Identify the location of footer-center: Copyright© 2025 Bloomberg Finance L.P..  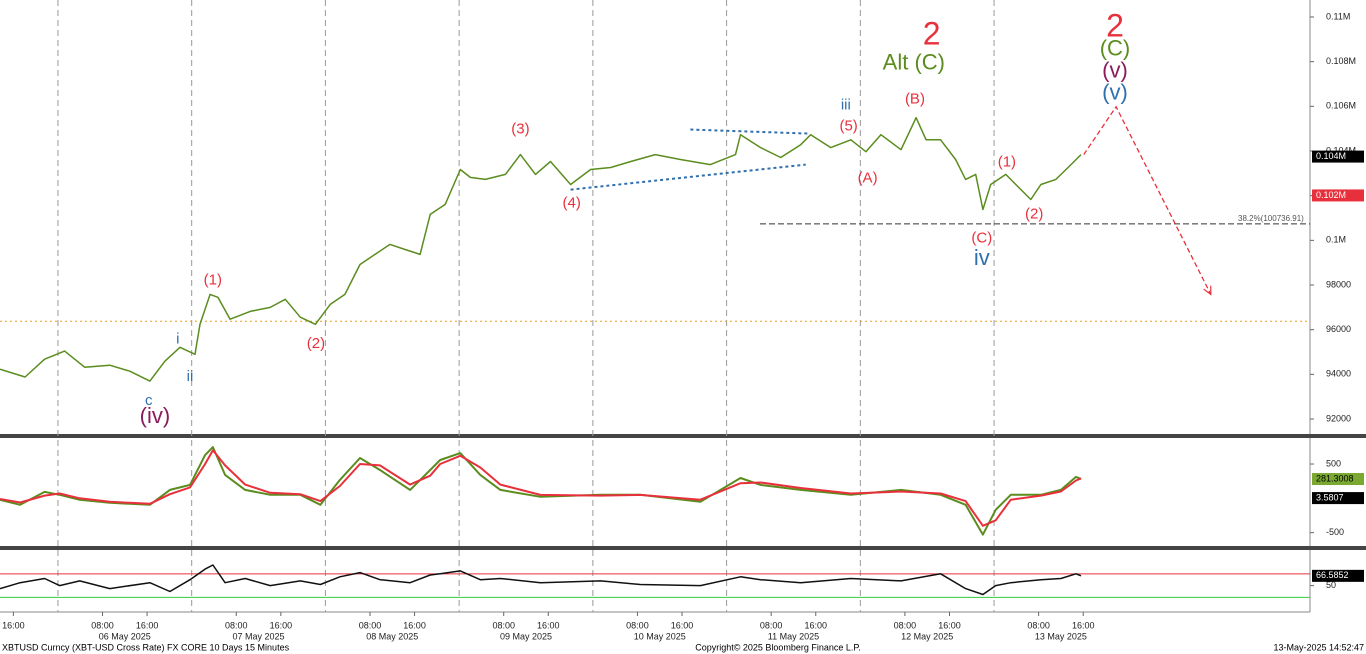
(778, 647).